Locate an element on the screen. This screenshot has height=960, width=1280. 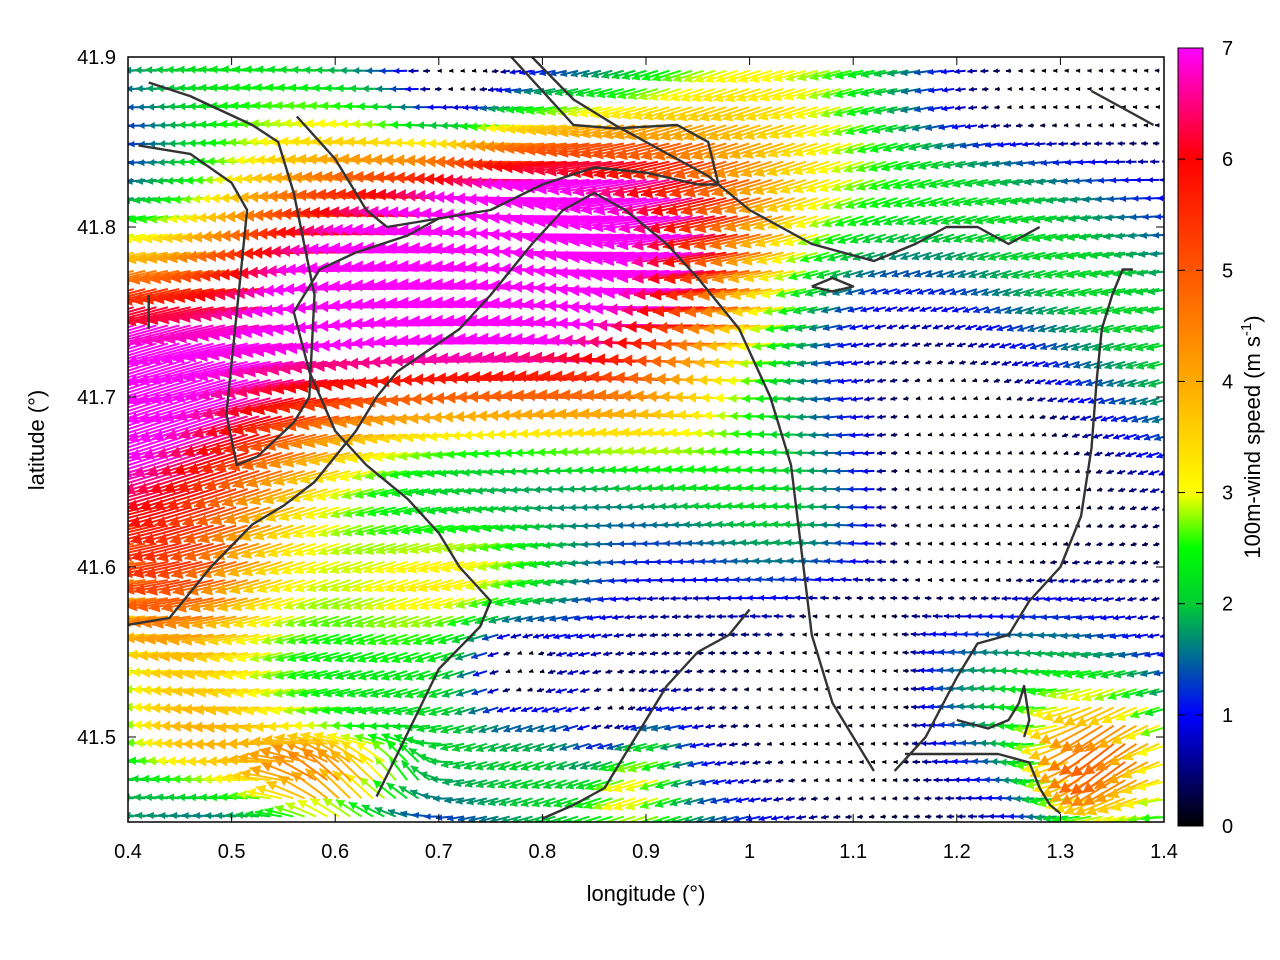
x-tick-label: 0.5 is located at coordinates (232, 852).